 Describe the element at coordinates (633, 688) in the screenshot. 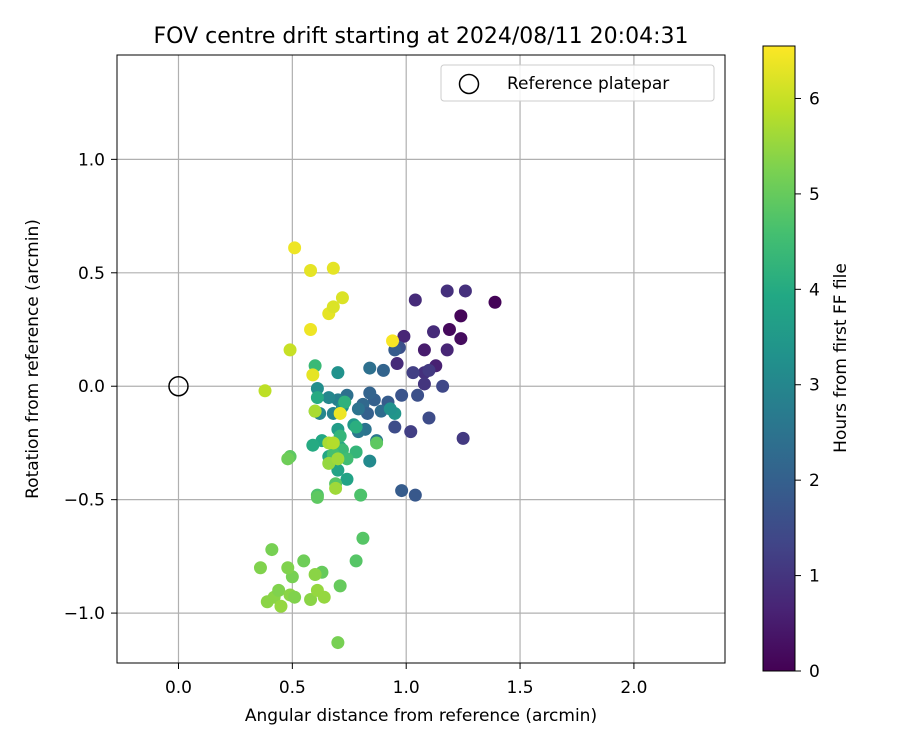

I see `x-tick-label: 2.0` at that location.